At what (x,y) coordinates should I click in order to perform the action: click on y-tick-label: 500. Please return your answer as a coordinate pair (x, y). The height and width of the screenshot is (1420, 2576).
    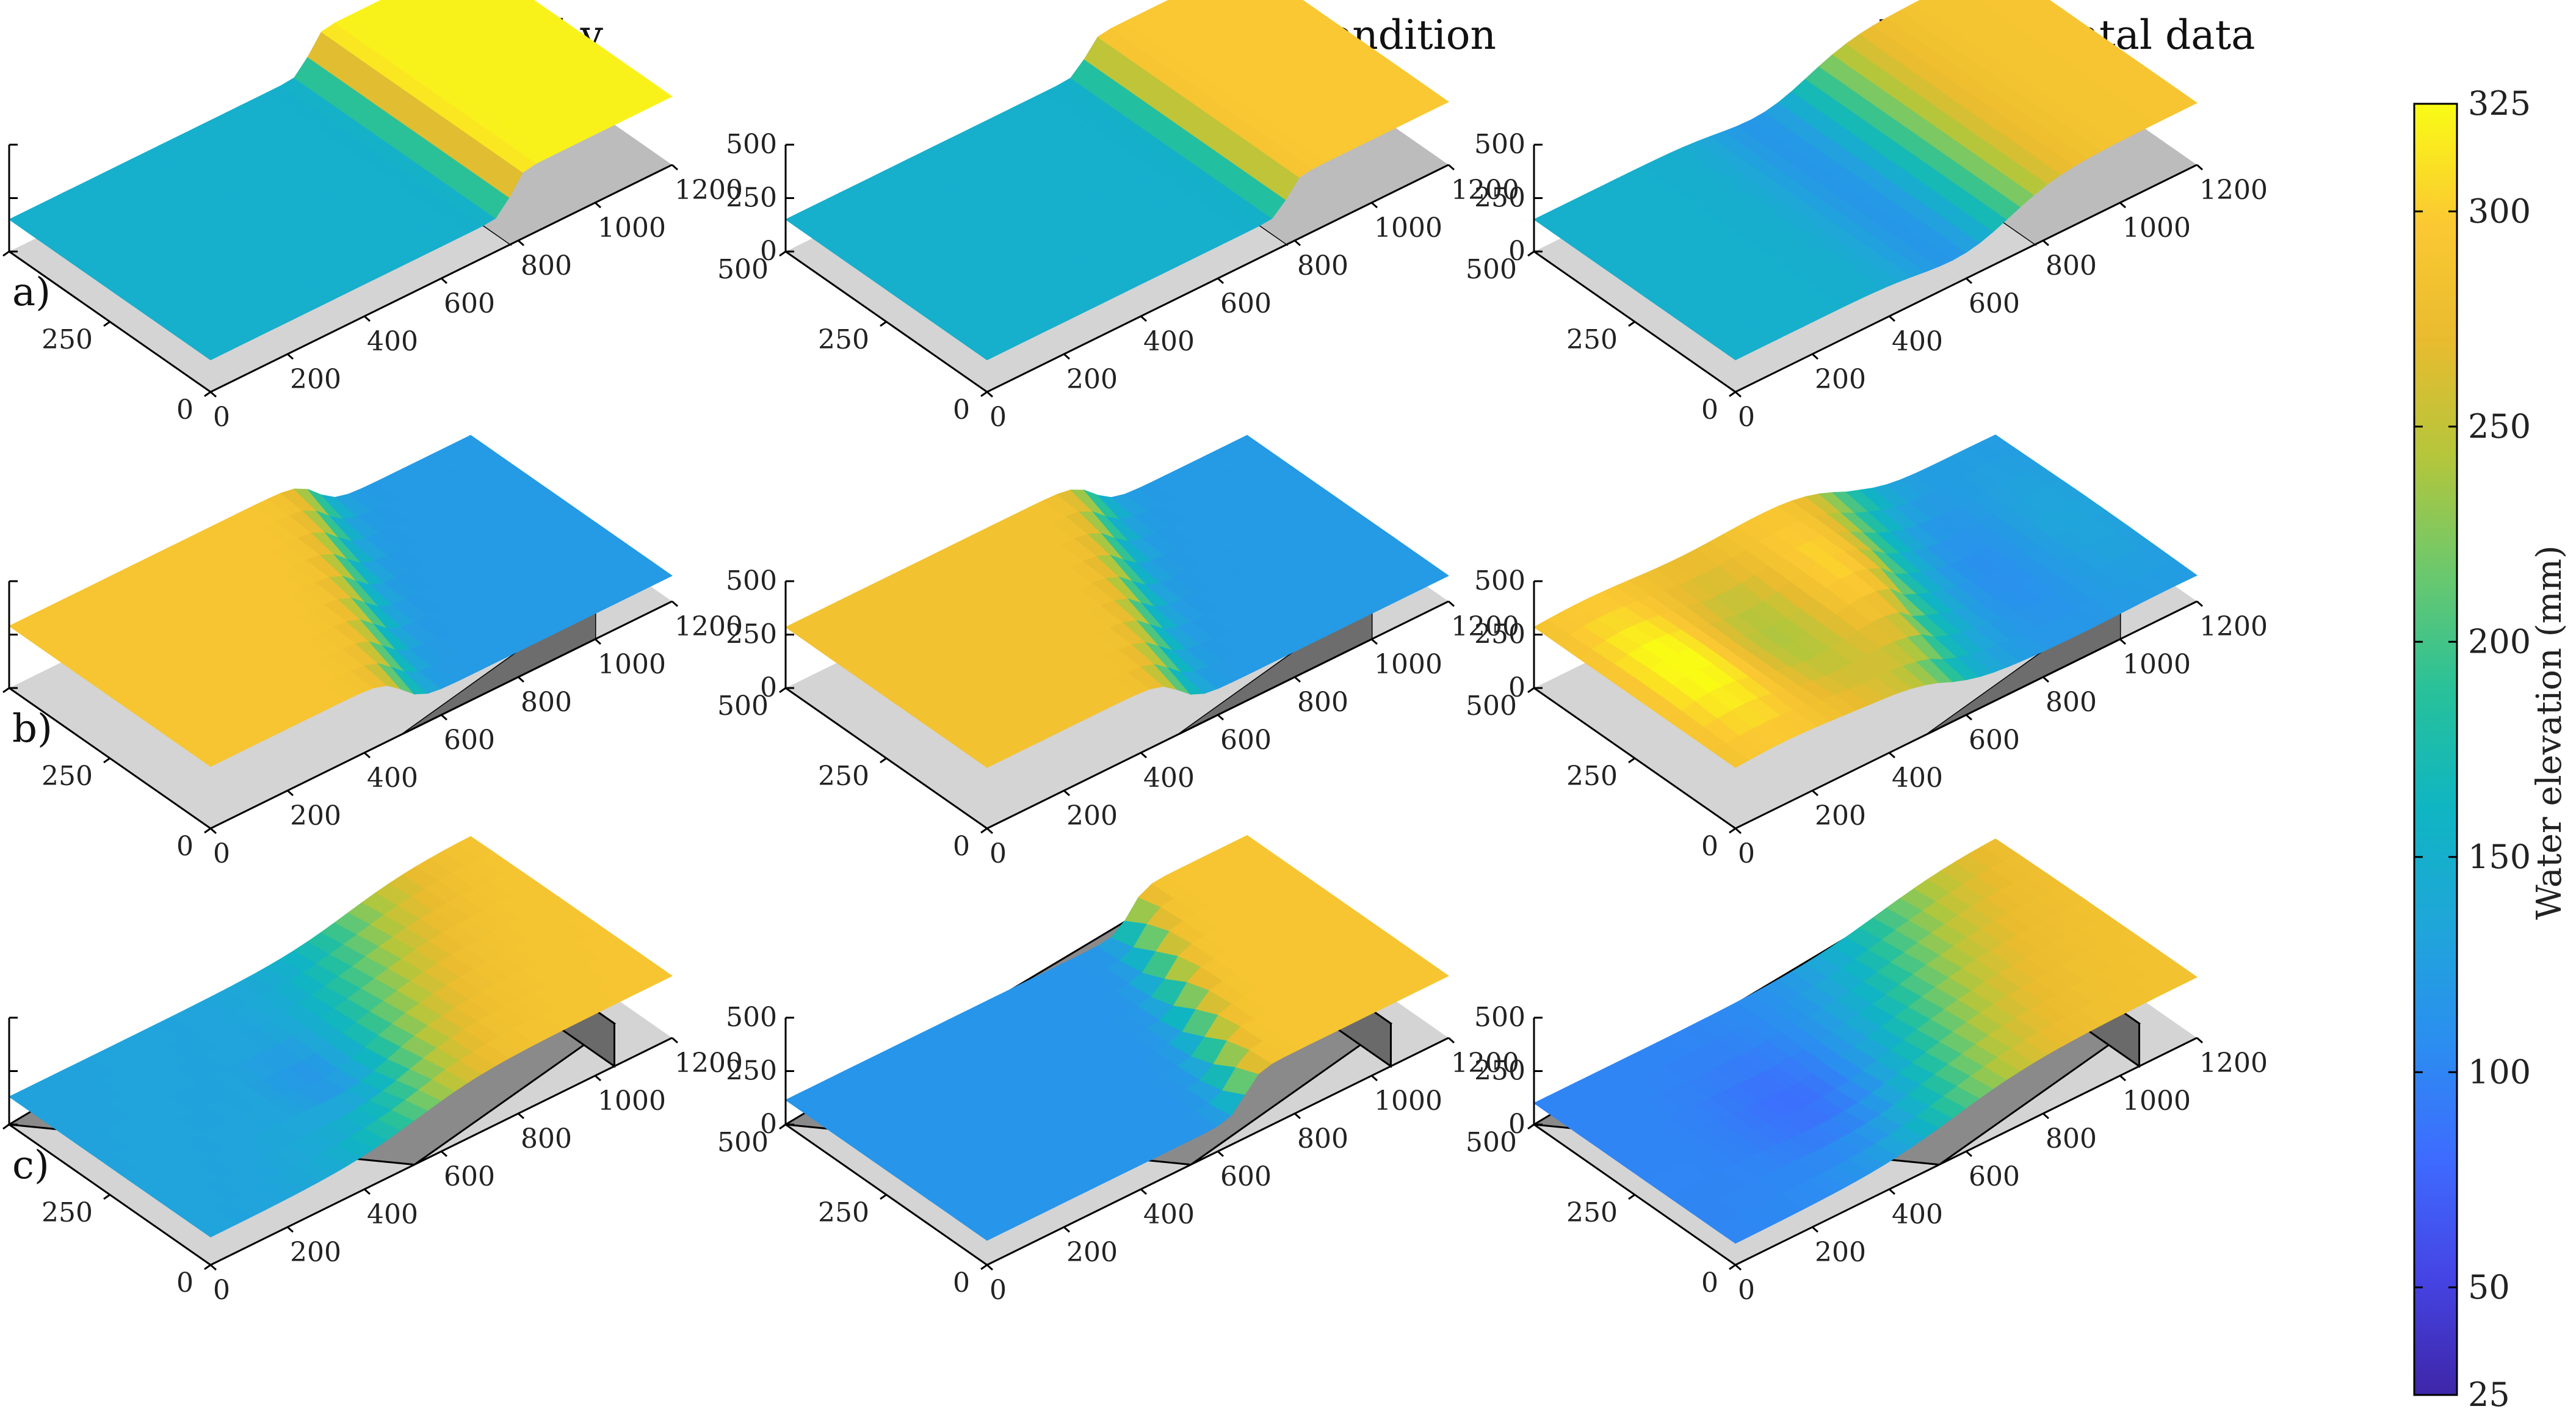
    Looking at the image, I should click on (743, 706).